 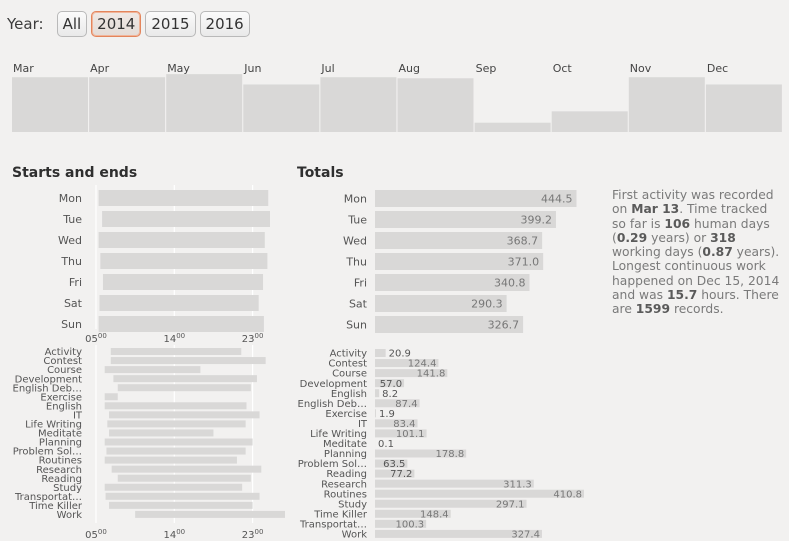 I want to click on tick-label: 1400, so click(x=174, y=534).